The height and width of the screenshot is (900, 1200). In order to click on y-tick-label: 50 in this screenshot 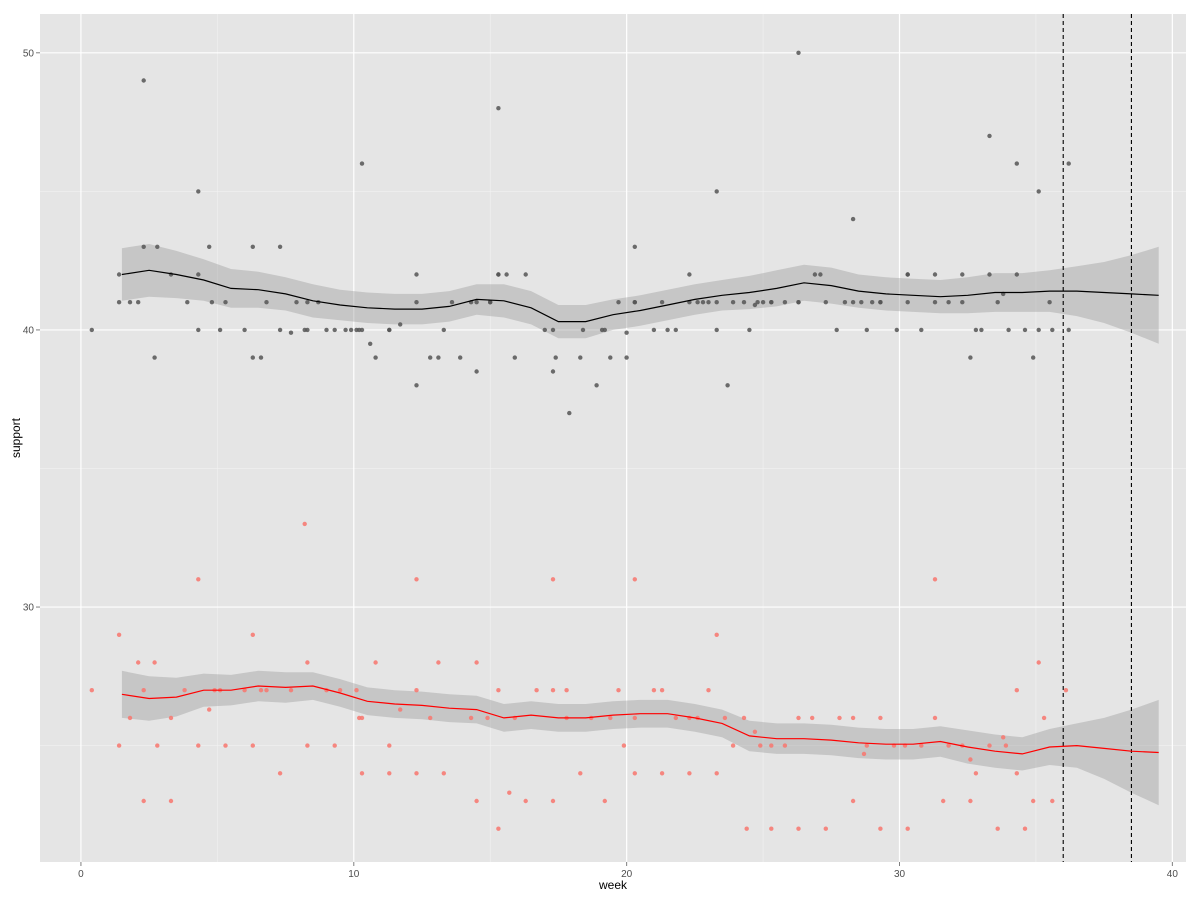, I will do `click(29, 53)`.